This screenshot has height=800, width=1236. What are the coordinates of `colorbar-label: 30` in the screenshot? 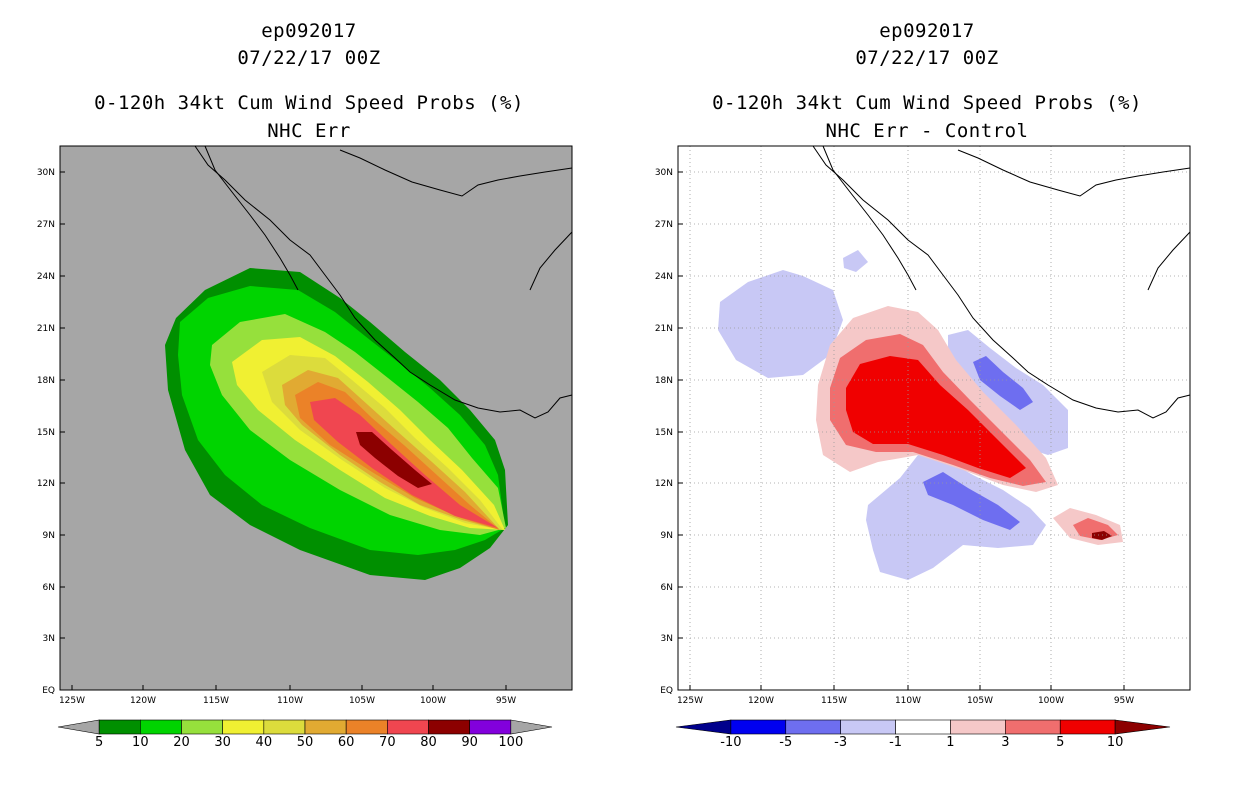 It's located at (222, 742).